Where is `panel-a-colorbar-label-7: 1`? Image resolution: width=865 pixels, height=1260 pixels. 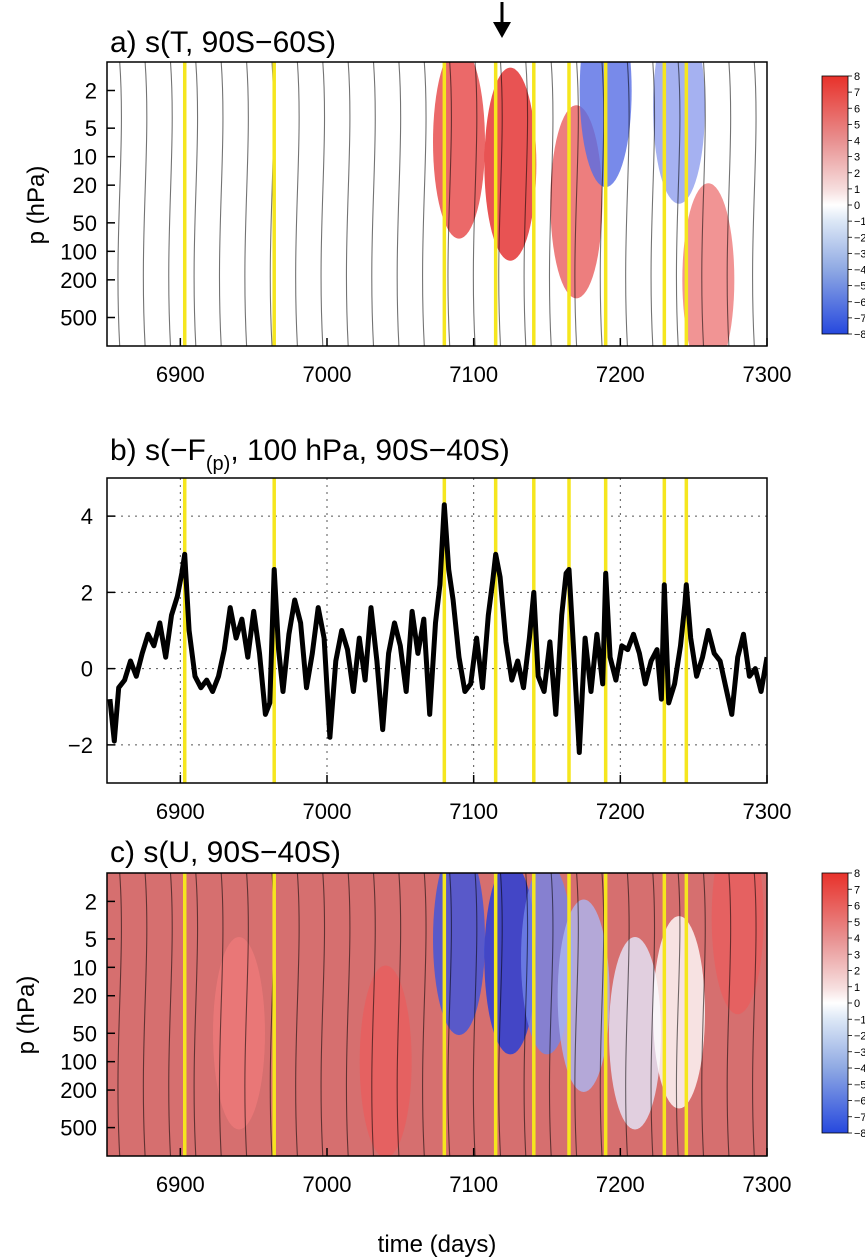
panel-a-colorbar-label-7: 1 is located at coordinates (857, 190).